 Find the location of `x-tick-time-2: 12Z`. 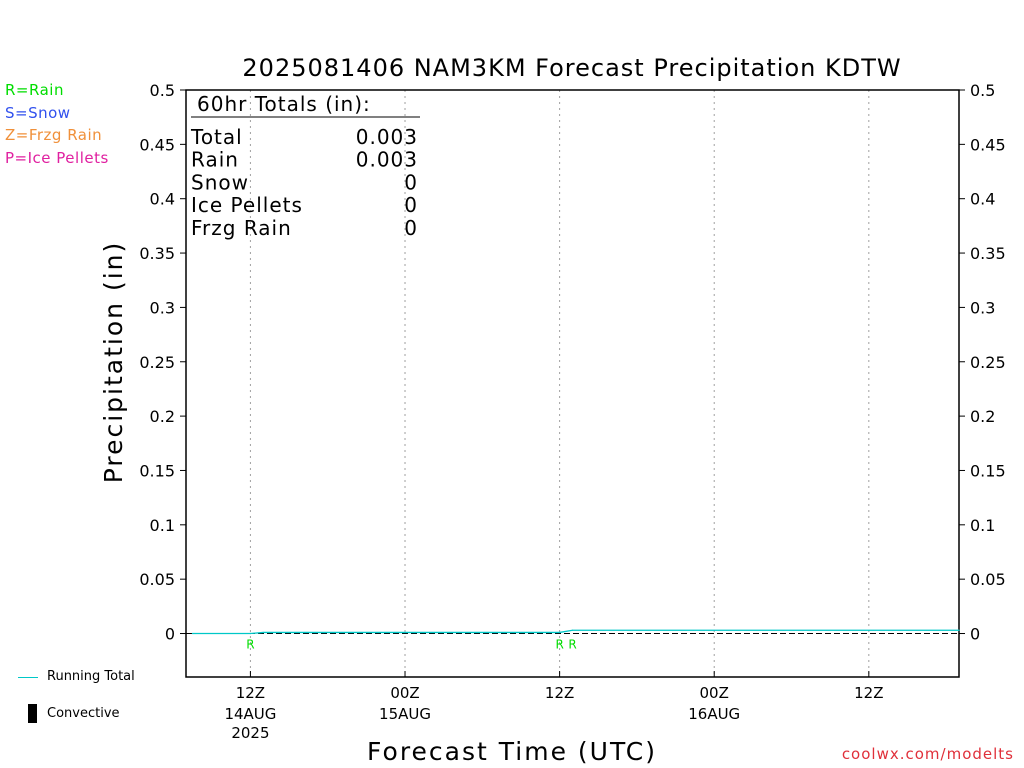

x-tick-time-2: 12Z is located at coordinates (559, 693).